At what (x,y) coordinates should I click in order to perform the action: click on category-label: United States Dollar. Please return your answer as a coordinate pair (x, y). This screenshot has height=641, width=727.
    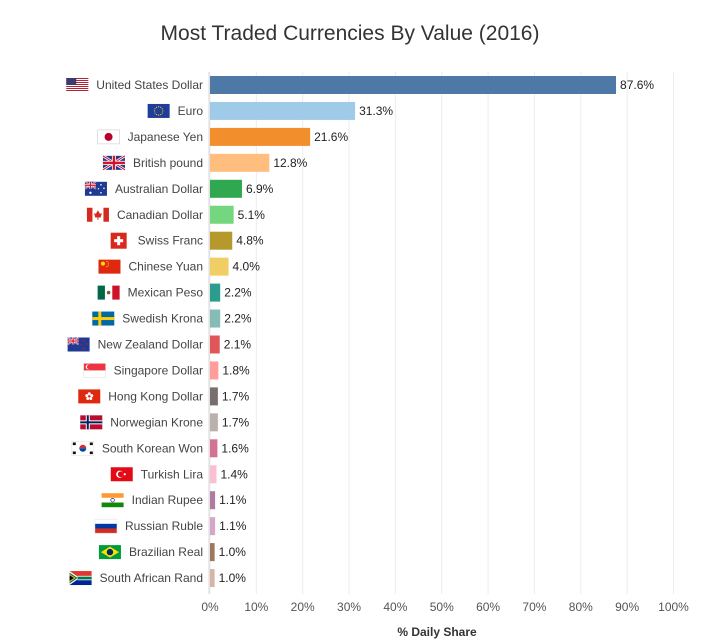
    Looking at the image, I should click on (149, 85).